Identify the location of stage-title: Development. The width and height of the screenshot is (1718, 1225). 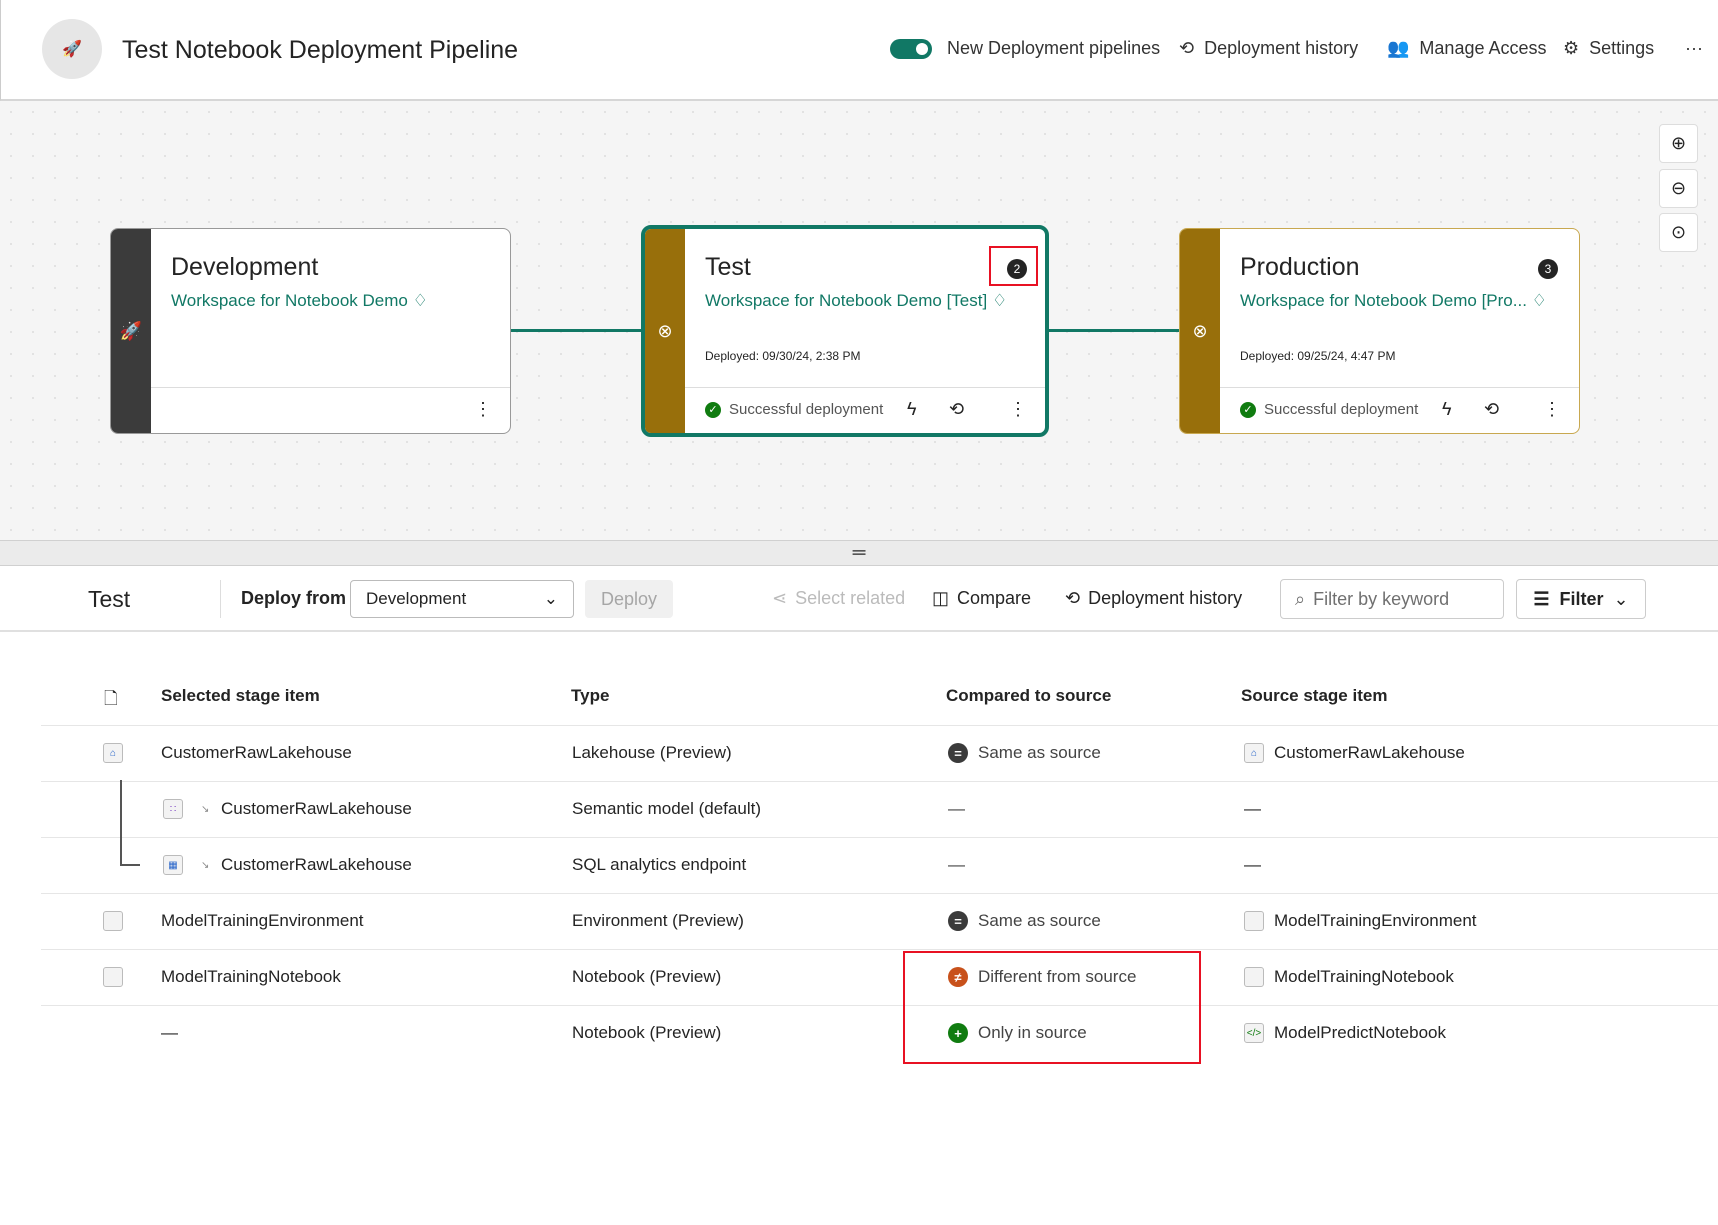
(245, 267).